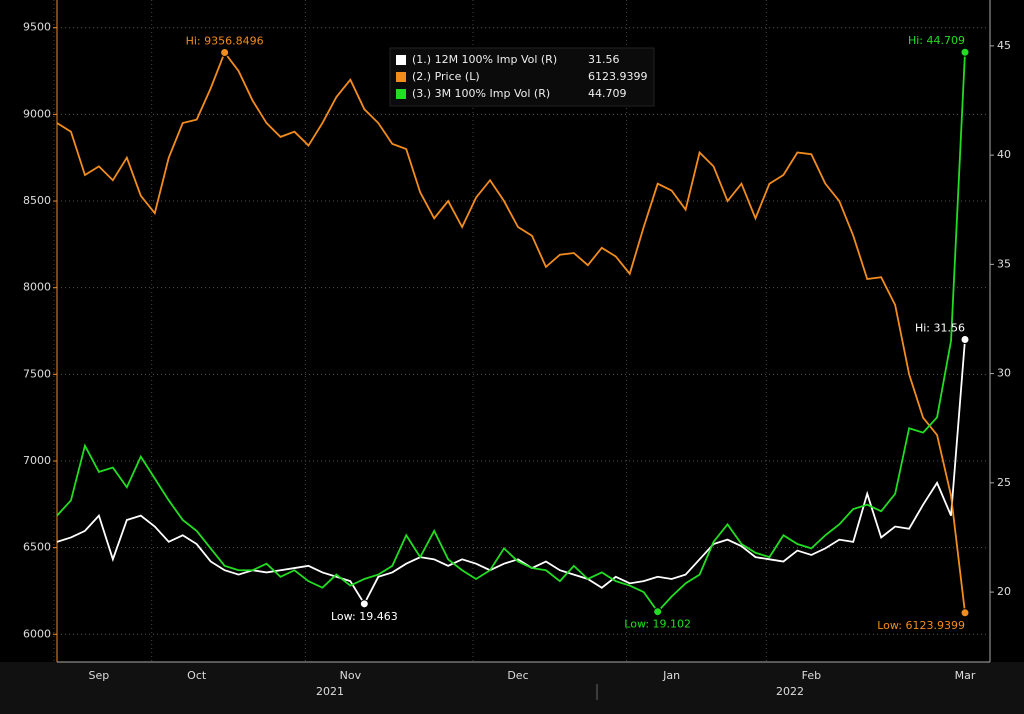  I want to click on y-tick-label: 7000, so click(37, 460).